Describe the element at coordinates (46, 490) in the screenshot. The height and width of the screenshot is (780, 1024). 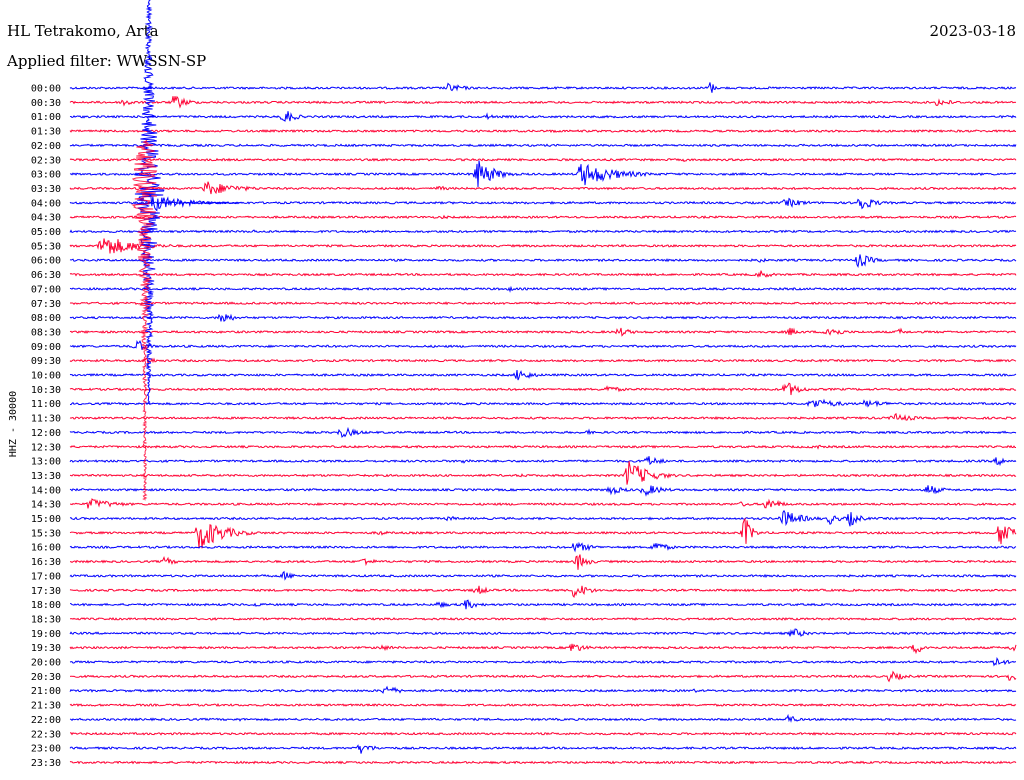
I see `row-time-label: 14:00` at that location.